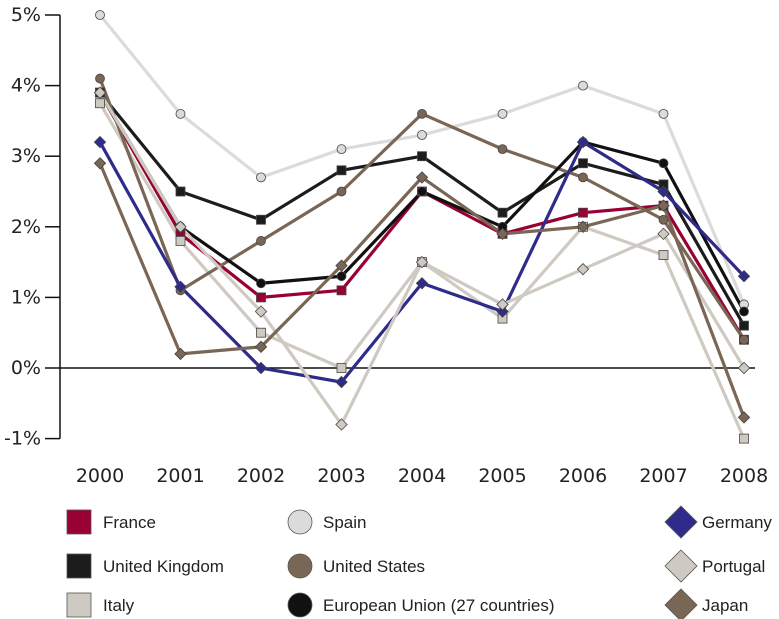  Describe the element at coordinates (26, 15) in the screenshot. I see `y-tick-label: 5%` at that location.